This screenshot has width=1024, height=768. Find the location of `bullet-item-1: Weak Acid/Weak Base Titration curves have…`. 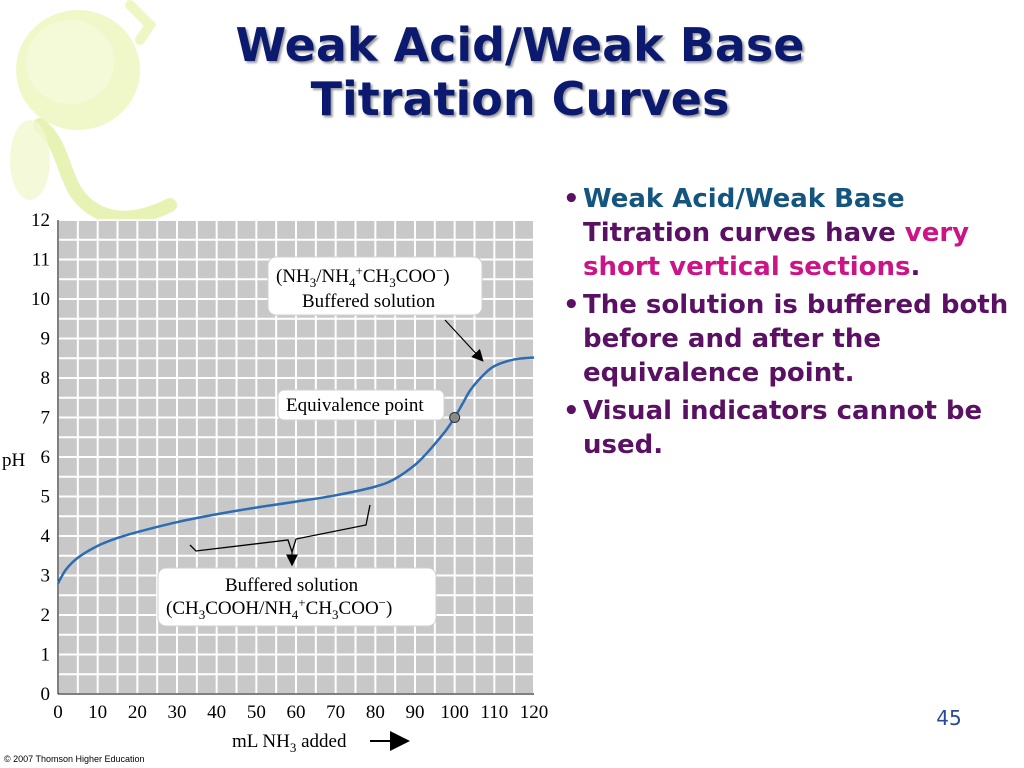

bullet-item-1: Weak Acid/Weak Base Titration curves have… is located at coordinates (788, 233).